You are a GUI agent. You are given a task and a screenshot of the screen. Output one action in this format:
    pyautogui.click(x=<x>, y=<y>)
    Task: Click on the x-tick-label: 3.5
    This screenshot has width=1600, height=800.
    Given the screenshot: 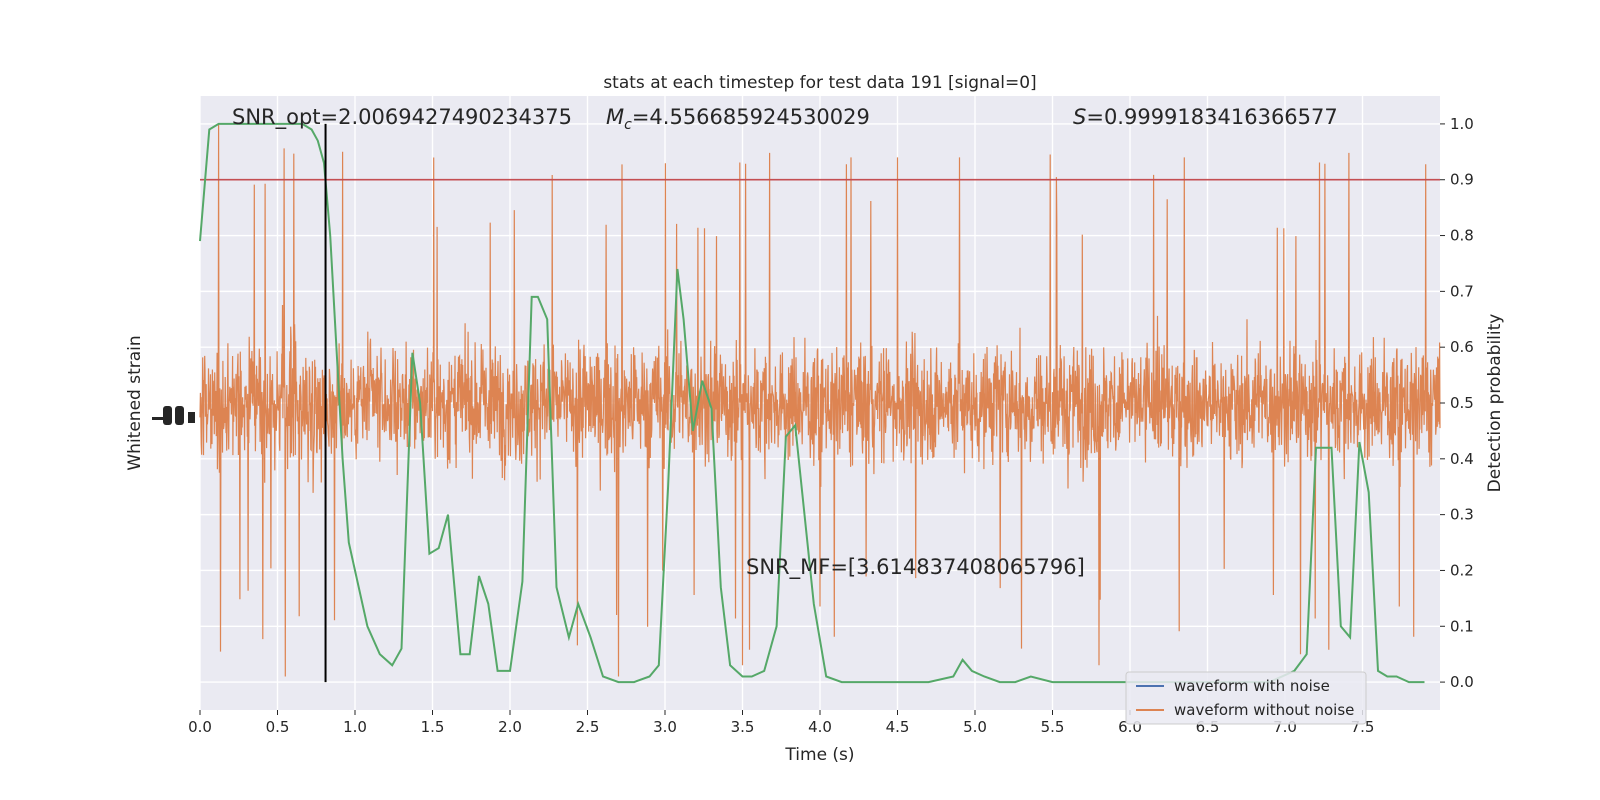 What is the action you would take?
    pyautogui.click(x=743, y=727)
    